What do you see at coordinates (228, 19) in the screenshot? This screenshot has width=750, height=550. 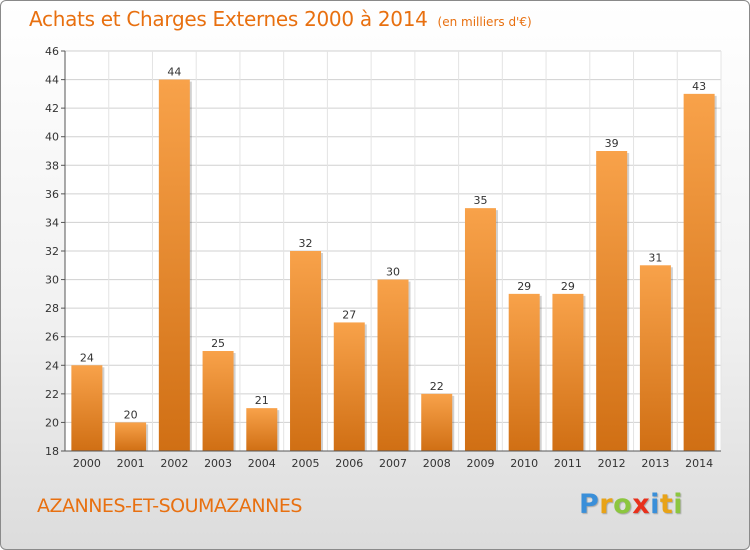 I see `title-text: Achats et Charges Externes 2000 à 2014` at bounding box center [228, 19].